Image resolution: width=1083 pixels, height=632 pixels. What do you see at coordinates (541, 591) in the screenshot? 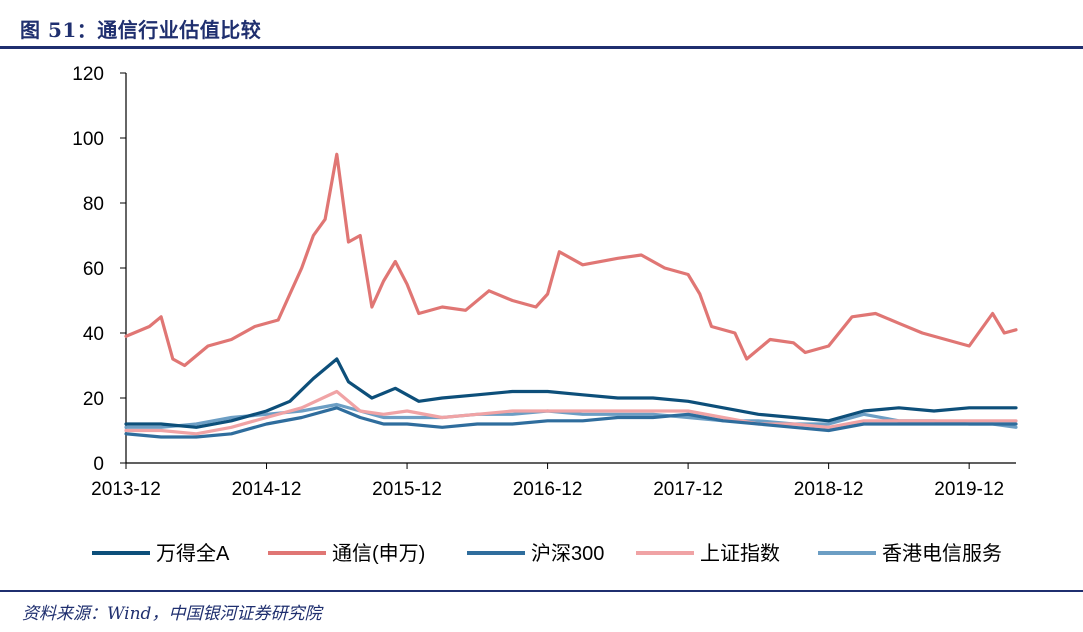
I see `source-divider` at bounding box center [541, 591].